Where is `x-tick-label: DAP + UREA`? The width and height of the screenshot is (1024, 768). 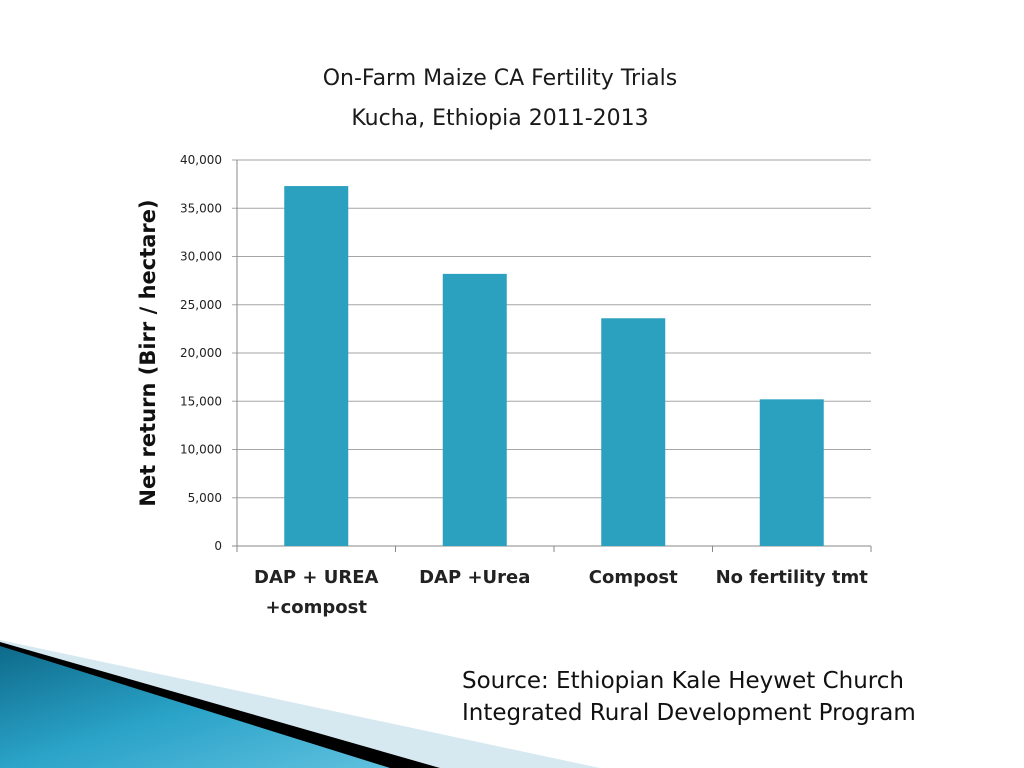
x-tick-label: DAP + UREA is located at coordinates (316, 577).